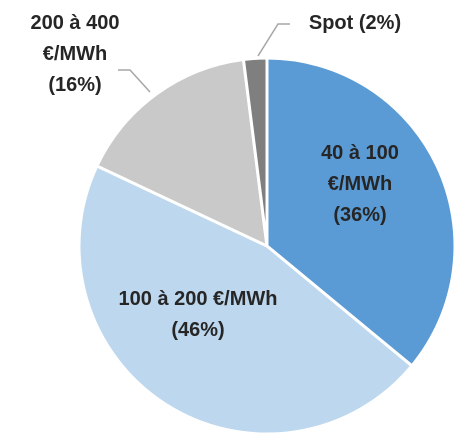 The width and height of the screenshot is (456, 438). Describe the element at coordinates (331, 23) in the screenshot. I see `category-label: Spot` at that location.